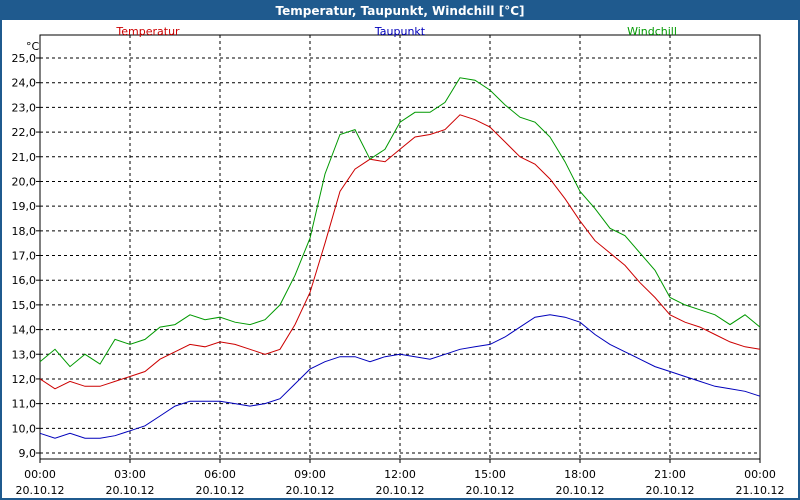 Image resolution: width=800 pixels, height=500 pixels. What do you see at coordinates (147, 31) in the screenshot?
I see `legend-temperatur: Temperatur` at bounding box center [147, 31].